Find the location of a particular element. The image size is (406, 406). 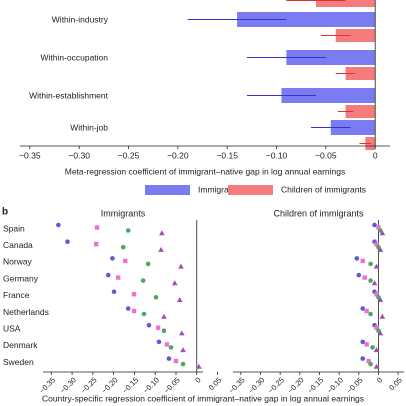

x-tick-label: −0.35 is located at coordinates (30, 155).